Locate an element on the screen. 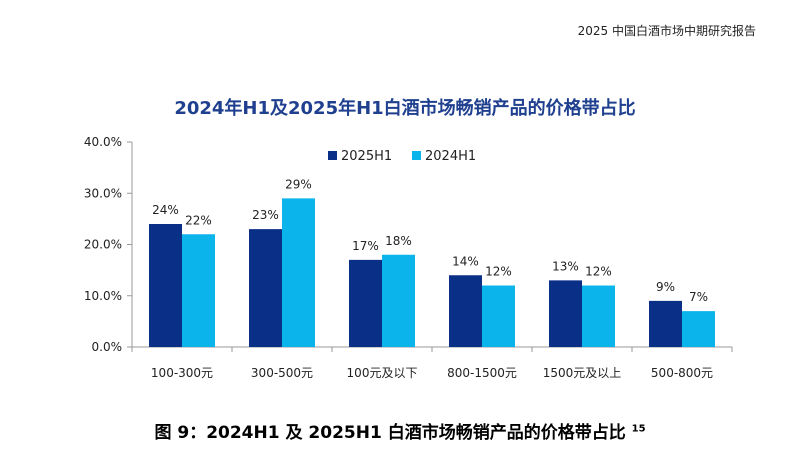 The height and width of the screenshot is (463, 800). legend-label: 2025H1 is located at coordinates (366, 156).